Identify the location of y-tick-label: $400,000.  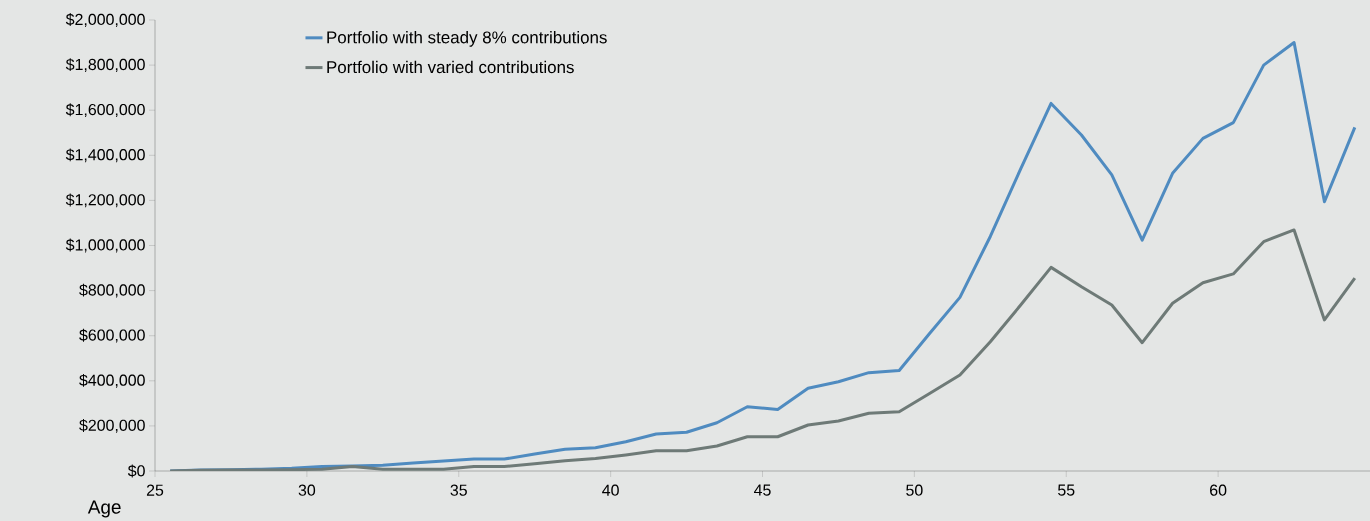
(112, 380).